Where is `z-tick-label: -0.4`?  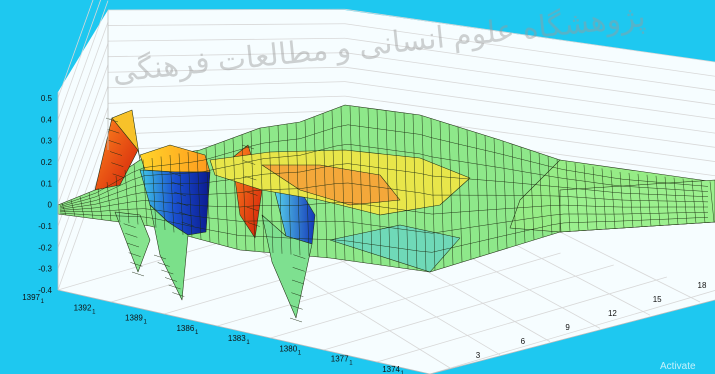
z-tick-label: -0.4 is located at coordinates (45, 290).